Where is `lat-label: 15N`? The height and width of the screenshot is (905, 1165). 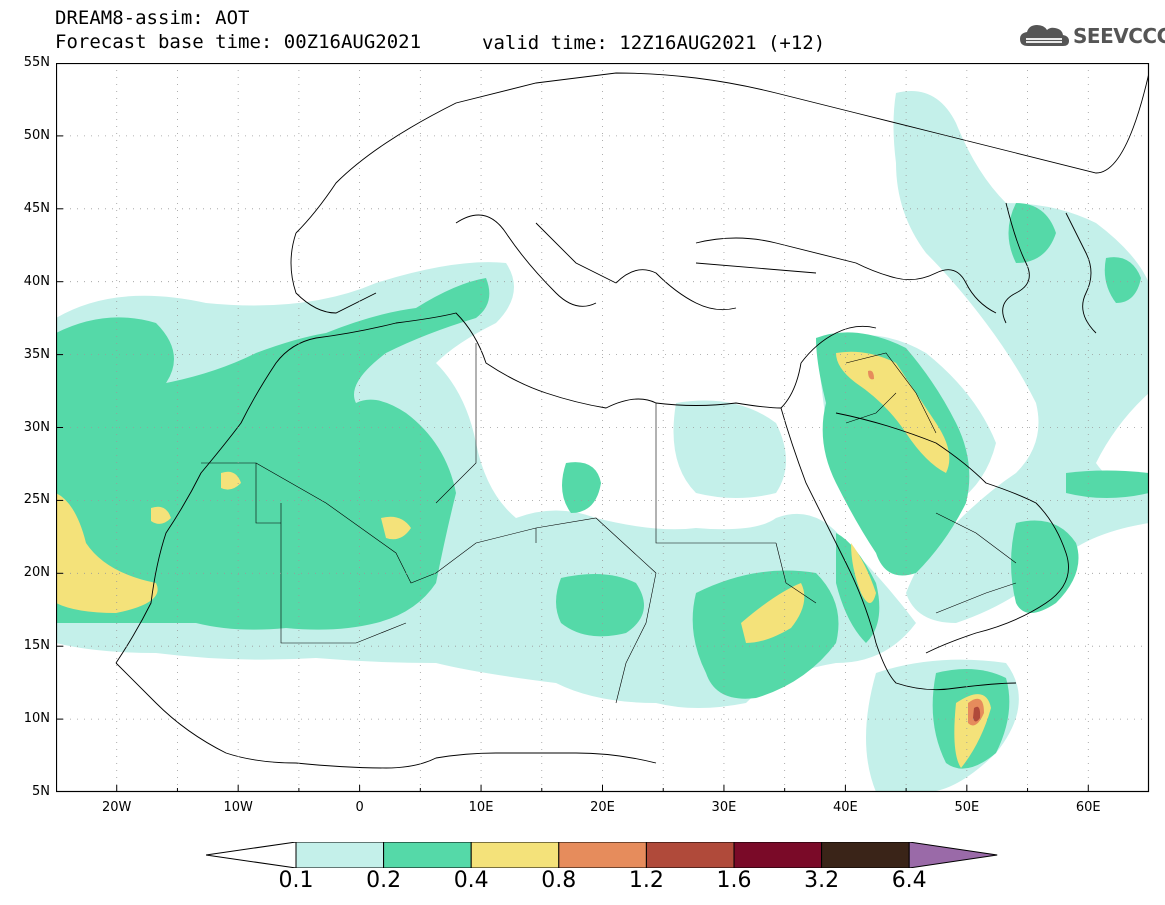
lat-label: 15N is located at coordinates (36, 646).